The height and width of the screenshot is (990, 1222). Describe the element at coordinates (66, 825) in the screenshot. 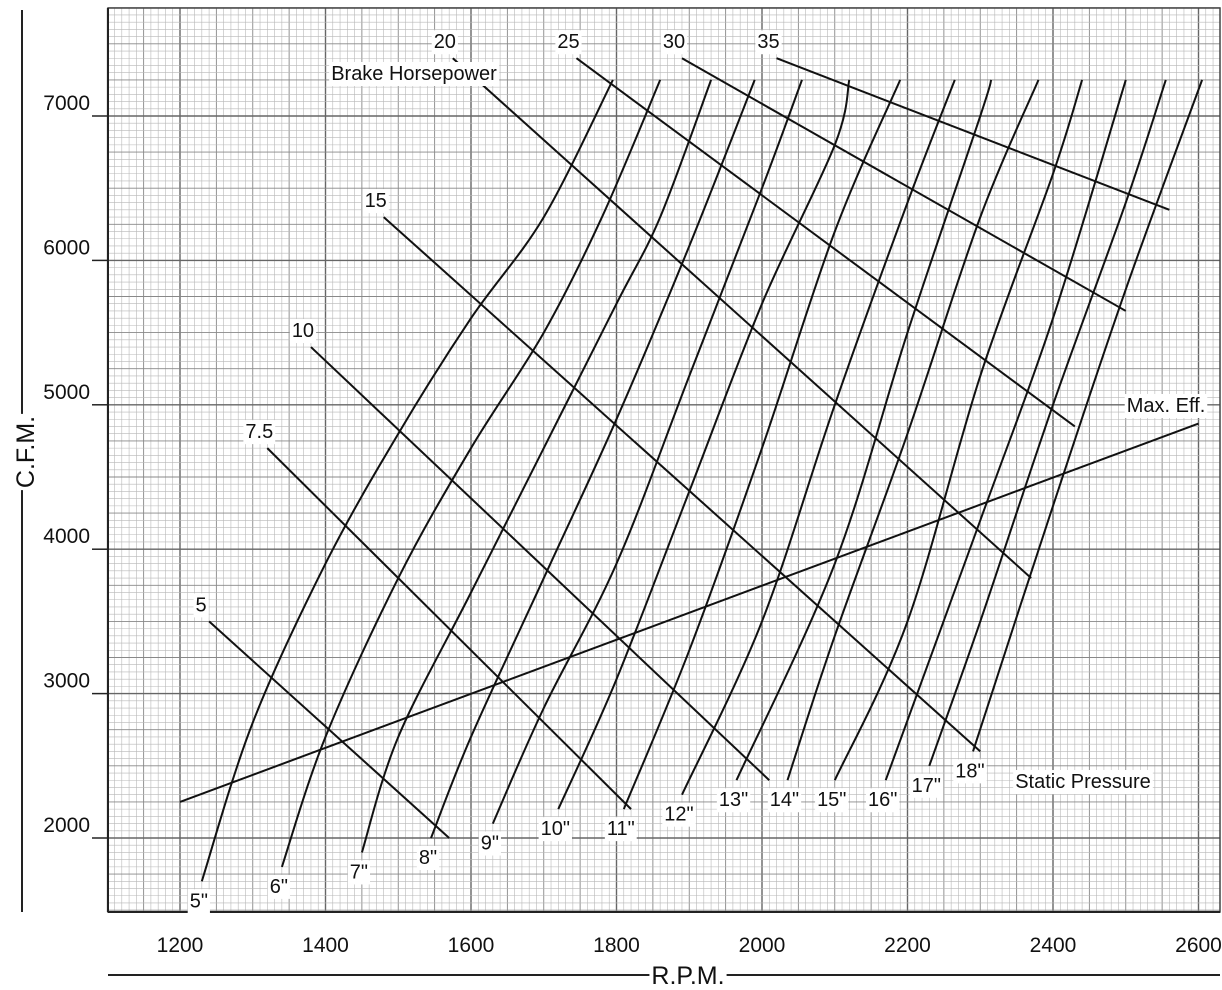

I see `y-tick-label: 2000` at that location.